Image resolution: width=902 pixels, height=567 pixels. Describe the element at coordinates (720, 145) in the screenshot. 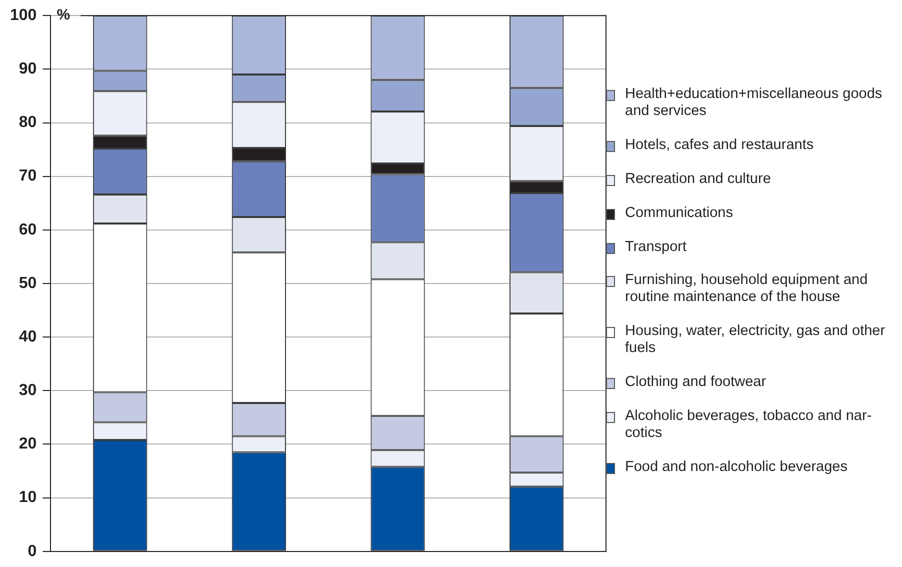

I see `legend-label: Hotels, cafes and restaurants` at that location.